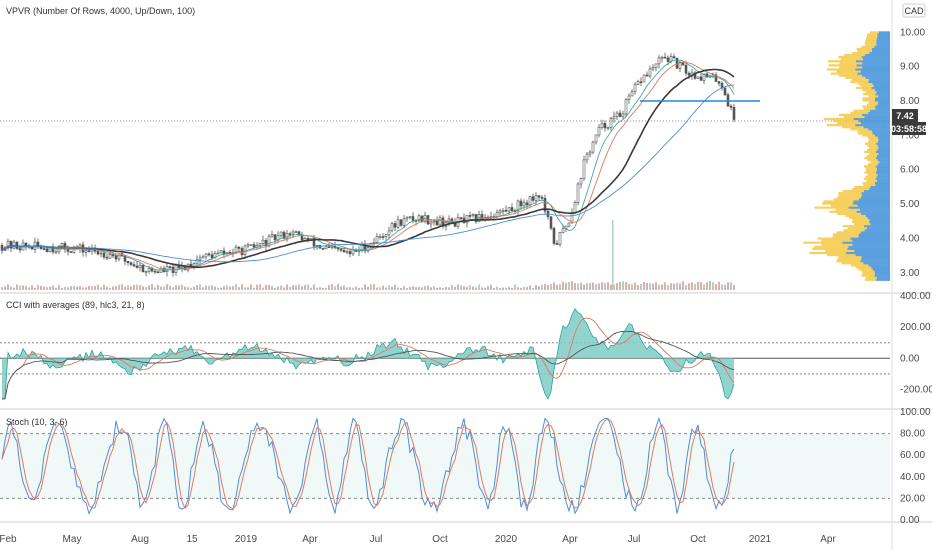 The image size is (932, 550). What do you see at coordinates (376, 539) in the screenshot?
I see `x-tick-label: Jul` at bounding box center [376, 539].